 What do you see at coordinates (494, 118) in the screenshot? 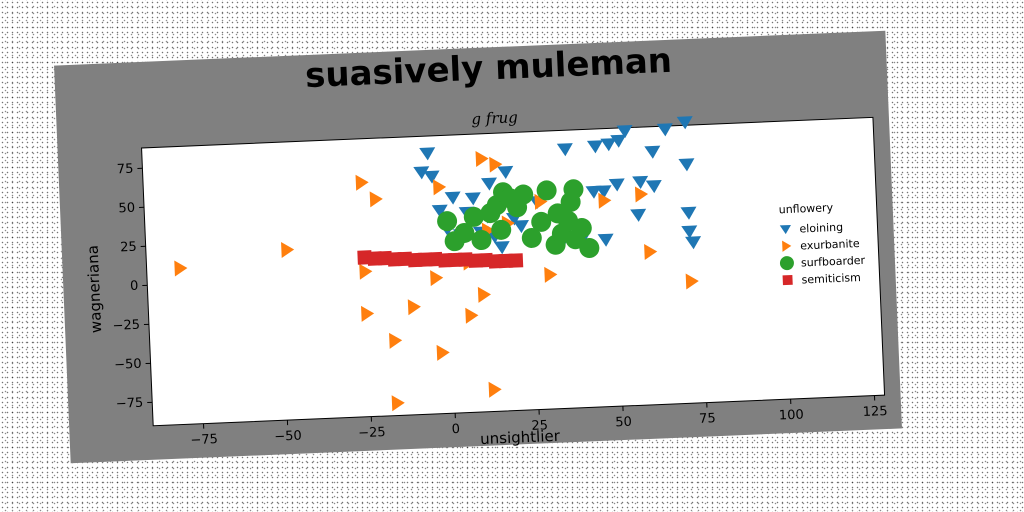
I see `chart-subtitle: g frug` at bounding box center [494, 118].